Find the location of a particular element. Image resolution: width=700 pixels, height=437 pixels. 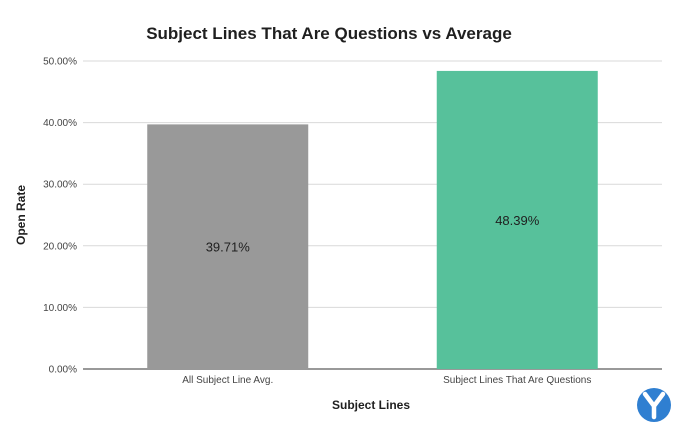

bar-value-label: 48.39% is located at coordinates (517, 220).